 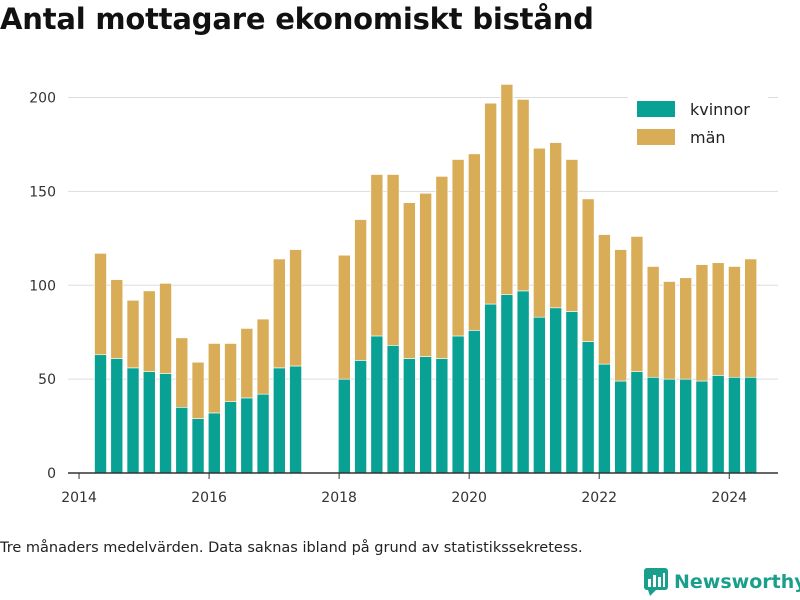 I want to click on chart-title: Antal mottagare ekonomiskt bistånd, so click(x=297, y=19).